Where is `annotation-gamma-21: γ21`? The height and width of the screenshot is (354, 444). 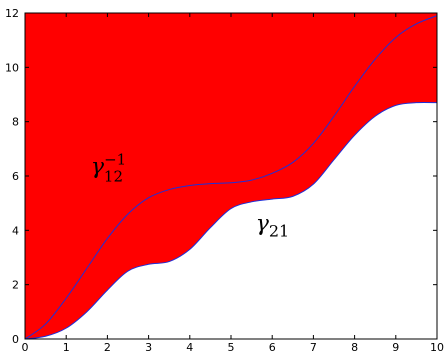
annotation-gamma-21: γ21 is located at coordinates (273, 225).